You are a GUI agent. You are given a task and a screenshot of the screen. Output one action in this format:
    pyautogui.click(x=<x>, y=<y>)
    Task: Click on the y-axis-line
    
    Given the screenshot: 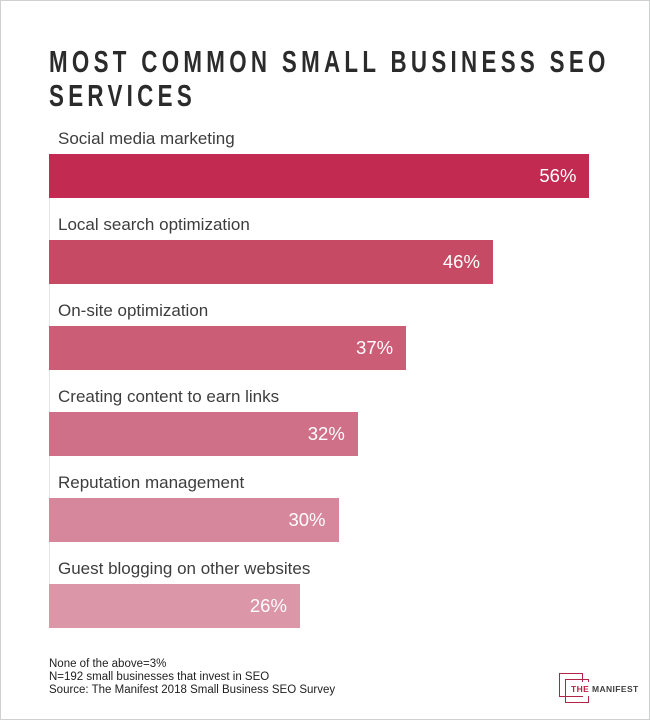 What is the action you would take?
    pyautogui.click(x=49, y=391)
    